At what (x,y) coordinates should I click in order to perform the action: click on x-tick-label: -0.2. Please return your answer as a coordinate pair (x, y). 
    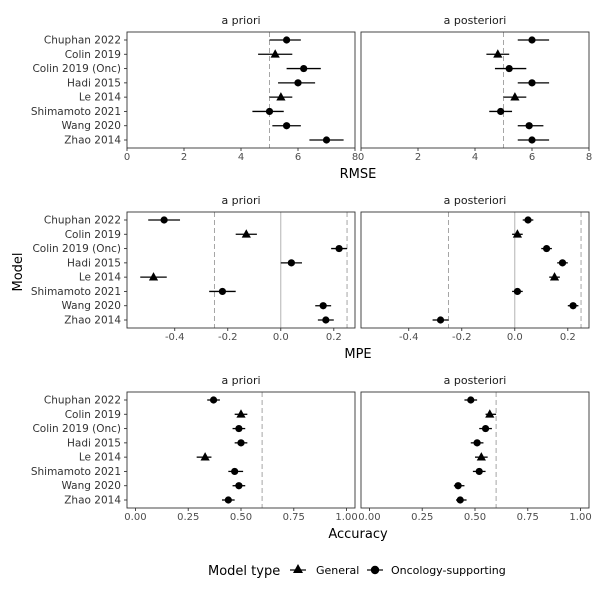
    Looking at the image, I should click on (462, 337).